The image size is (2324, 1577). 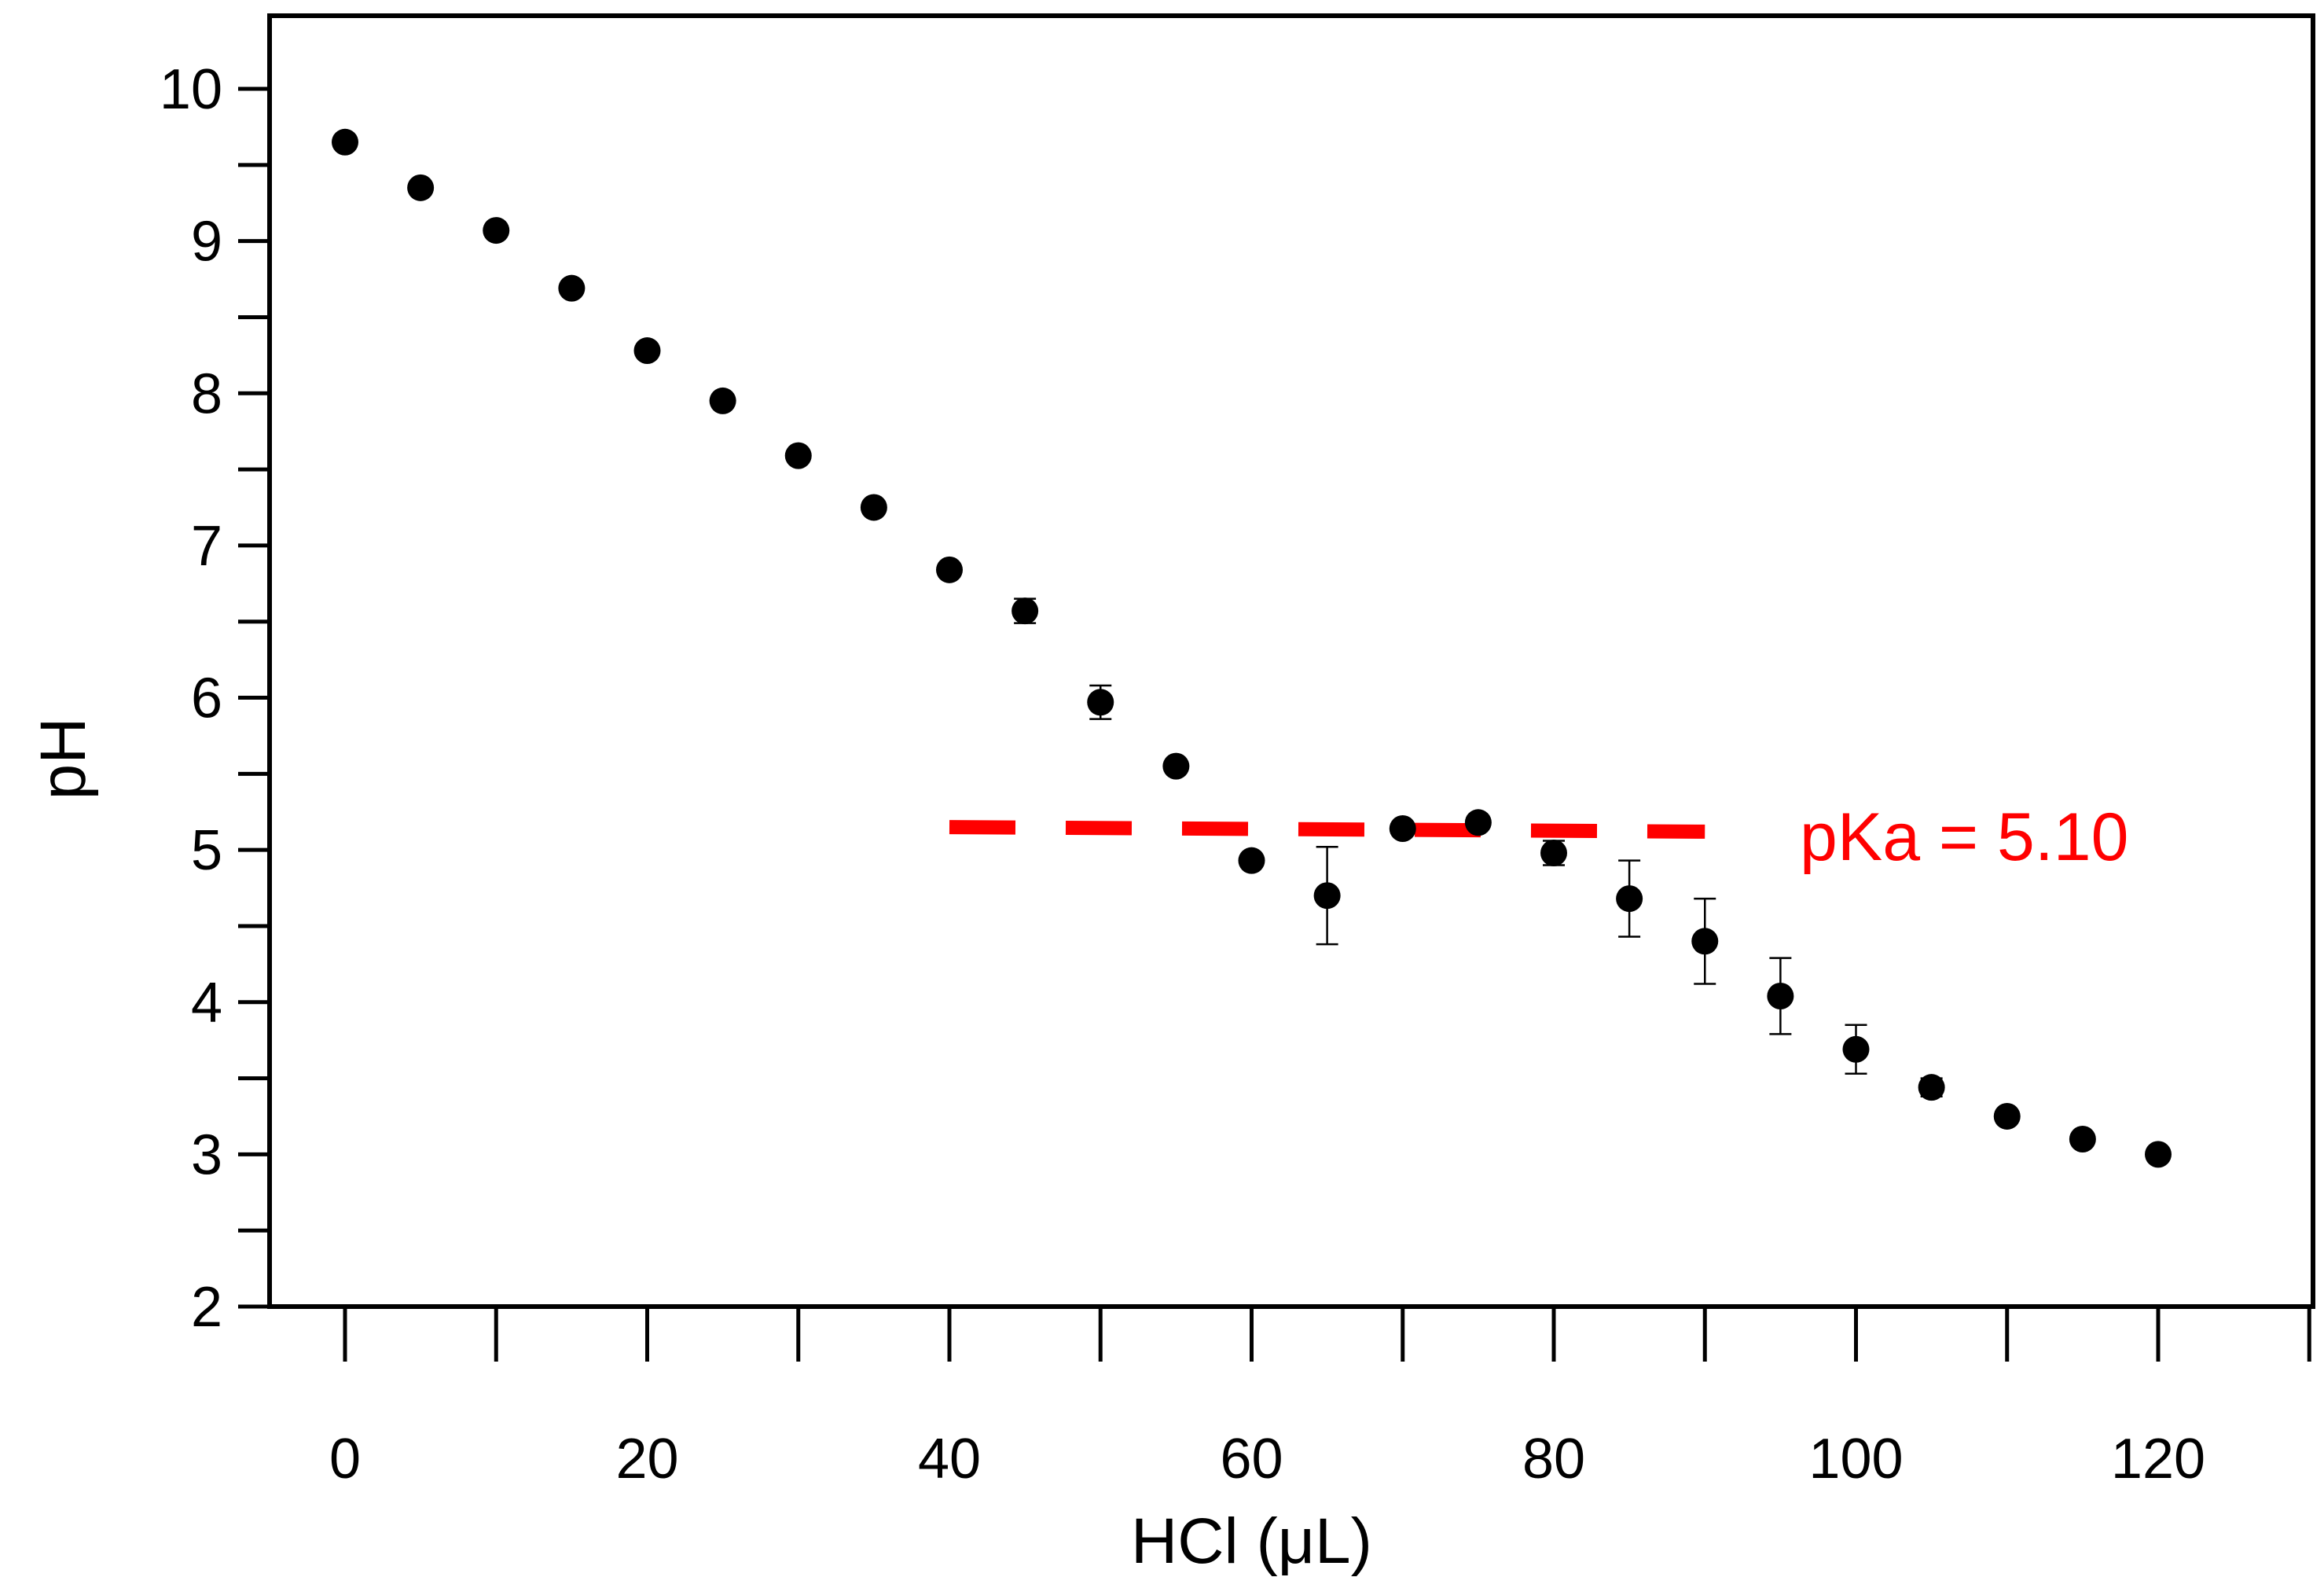 I want to click on y-tick-label: 7, so click(x=206, y=546).